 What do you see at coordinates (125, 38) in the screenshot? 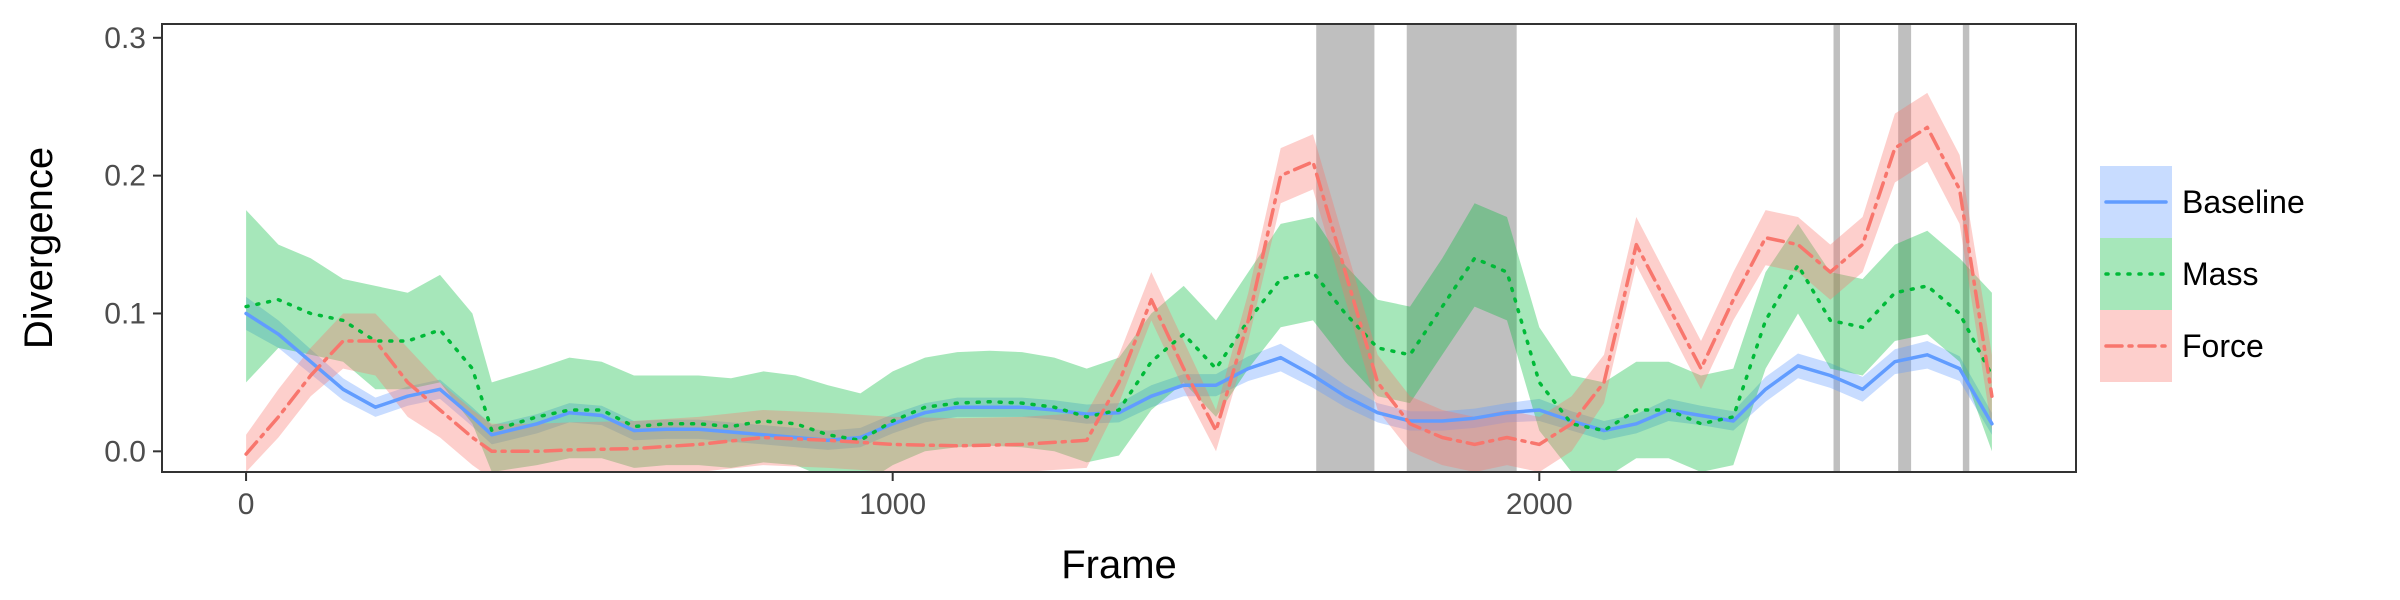
I see `y-tick-label: 0.3` at bounding box center [125, 38].